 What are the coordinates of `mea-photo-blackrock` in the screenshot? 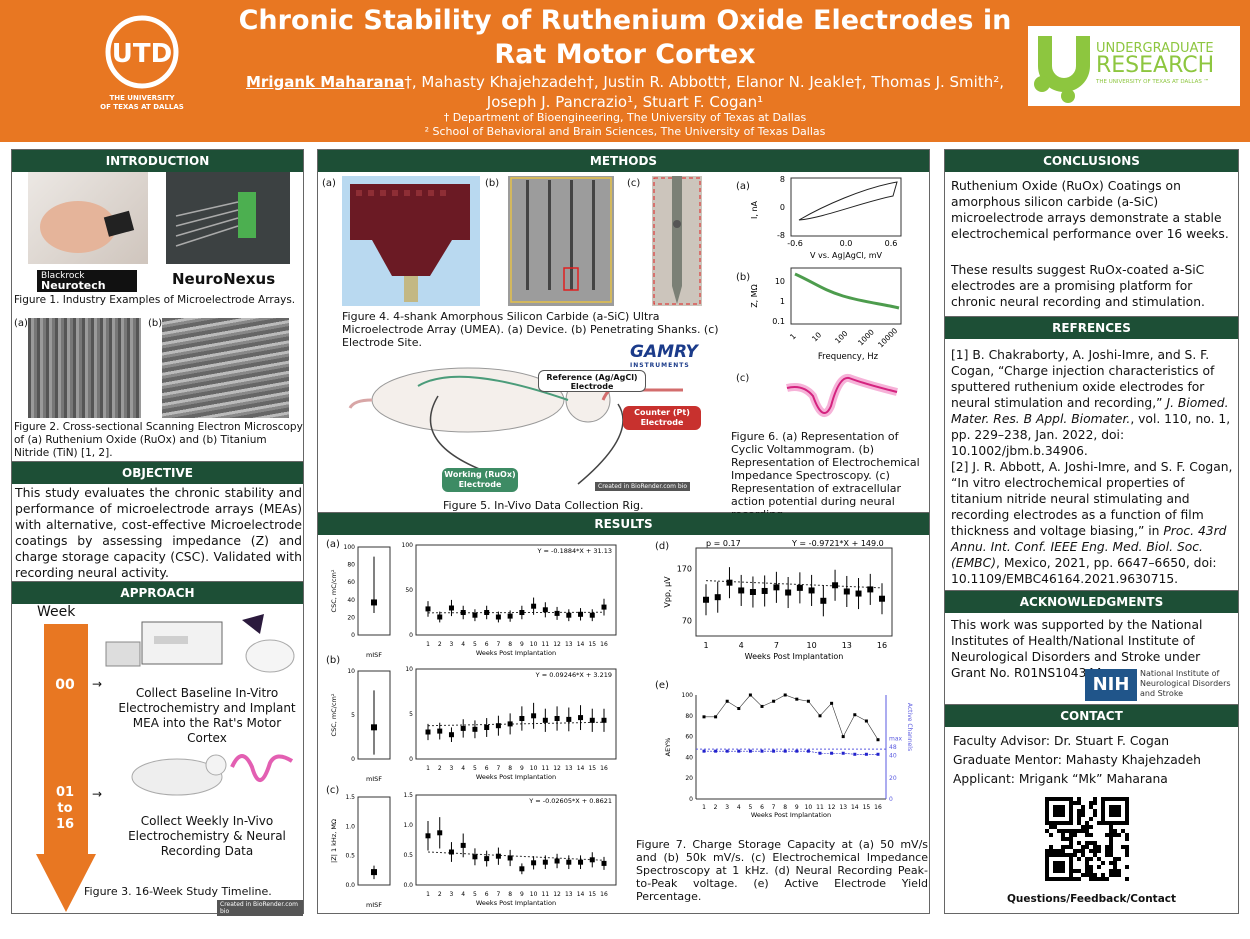 It's located at (88, 218).